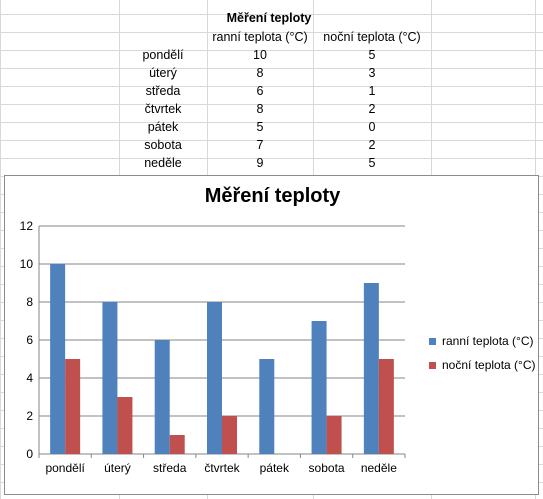 The height and width of the screenshot is (499, 543). Describe the element at coordinates (27, 226) in the screenshot. I see `y-tick-label: 12` at that location.